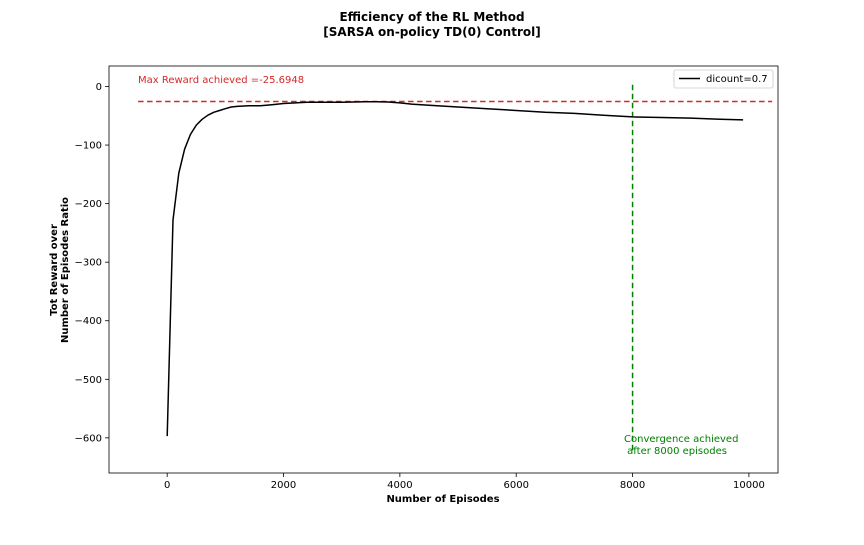 This screenshot has width=864, height=545. Describe the element at coordinates (88, 438) in the screenshot. I see `y-tick-label: −600` at that location.